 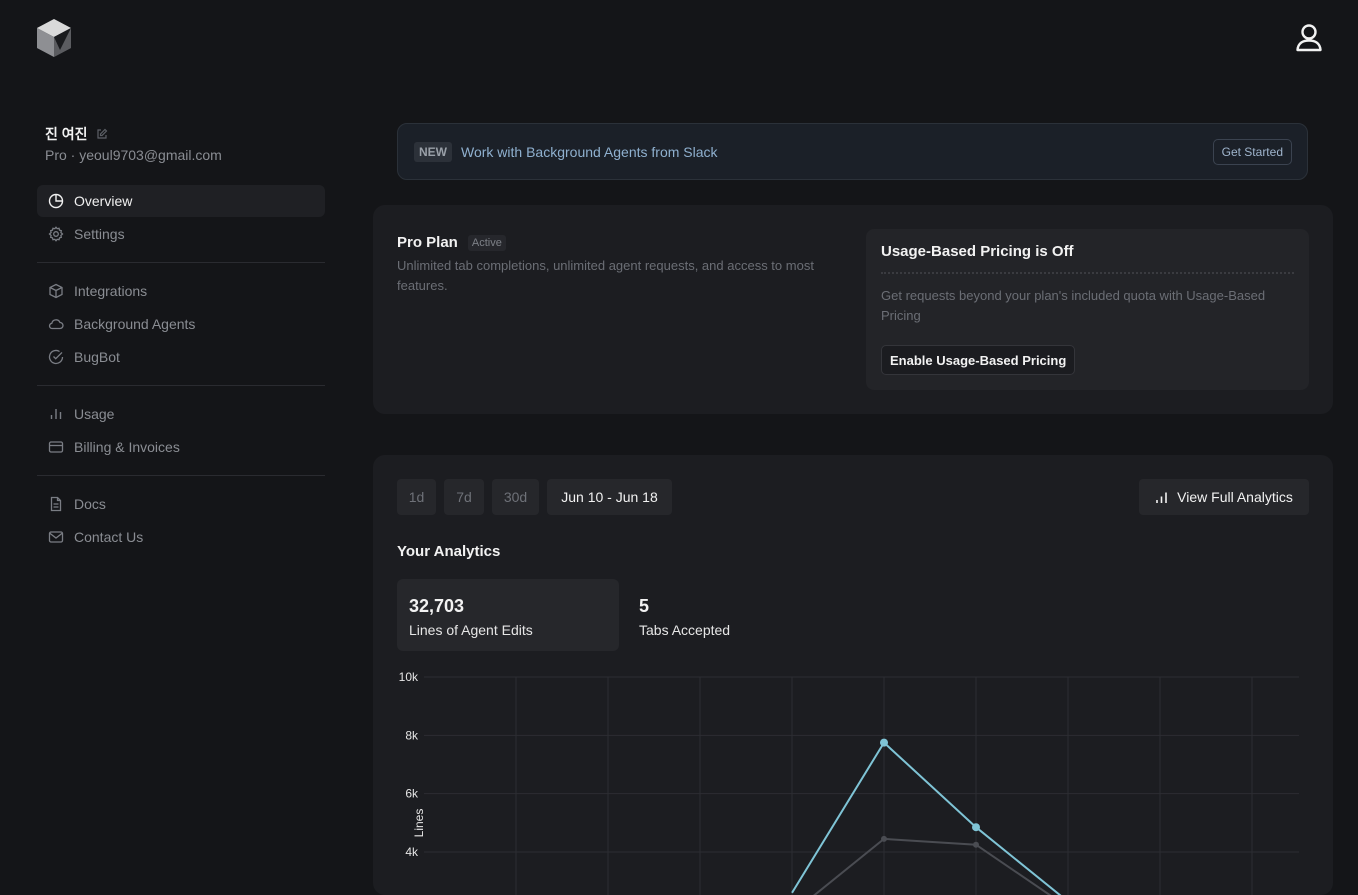 What do you see at coordinates (419, 823) in the screenshot?
I see `y-axis-label: Lines` at bounding box center [419, 823].